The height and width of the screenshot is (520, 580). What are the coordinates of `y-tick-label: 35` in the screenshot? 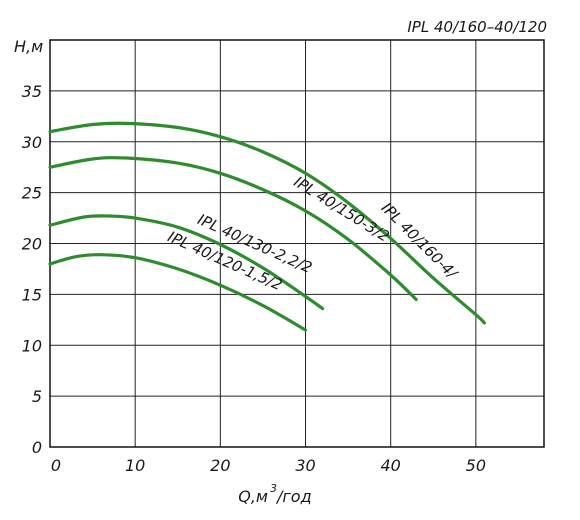 It's located at (32, 91).